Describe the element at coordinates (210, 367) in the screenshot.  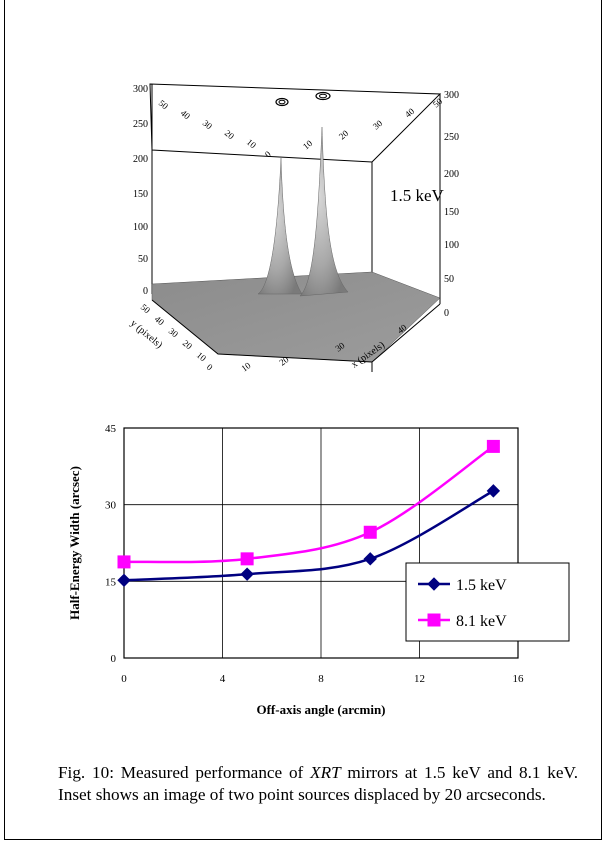
I see `y-tick-0: 0` at that location.